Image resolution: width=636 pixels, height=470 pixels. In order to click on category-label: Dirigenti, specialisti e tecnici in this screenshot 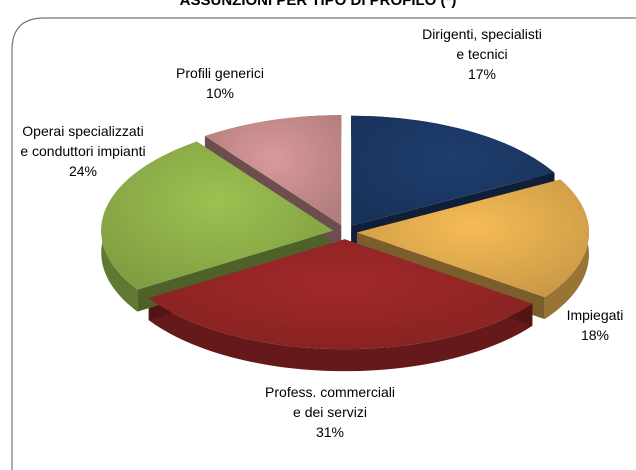, I will do `click(482, 44)`.